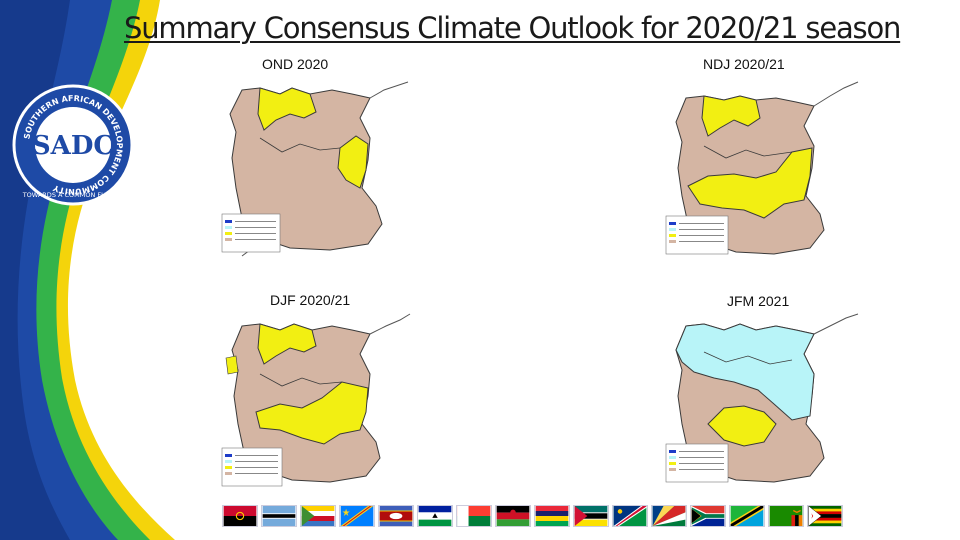  What do you see at coordinates (279, 516) in the screenshot?
I see `botswana-flag` at bounding box center [279, 516].